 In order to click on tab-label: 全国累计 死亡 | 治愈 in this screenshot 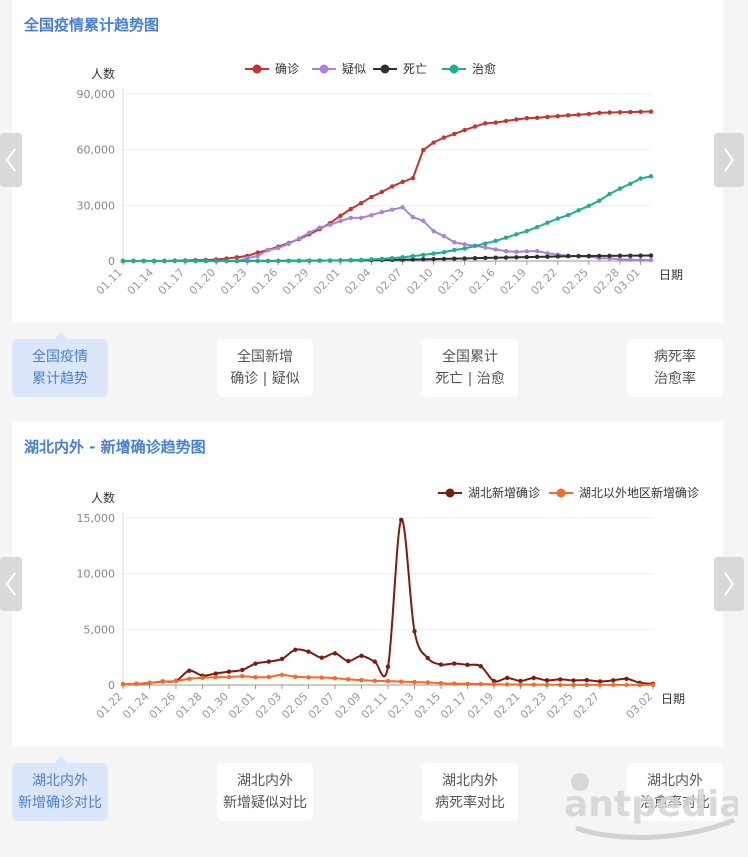, I will do `click(470, 368)`.